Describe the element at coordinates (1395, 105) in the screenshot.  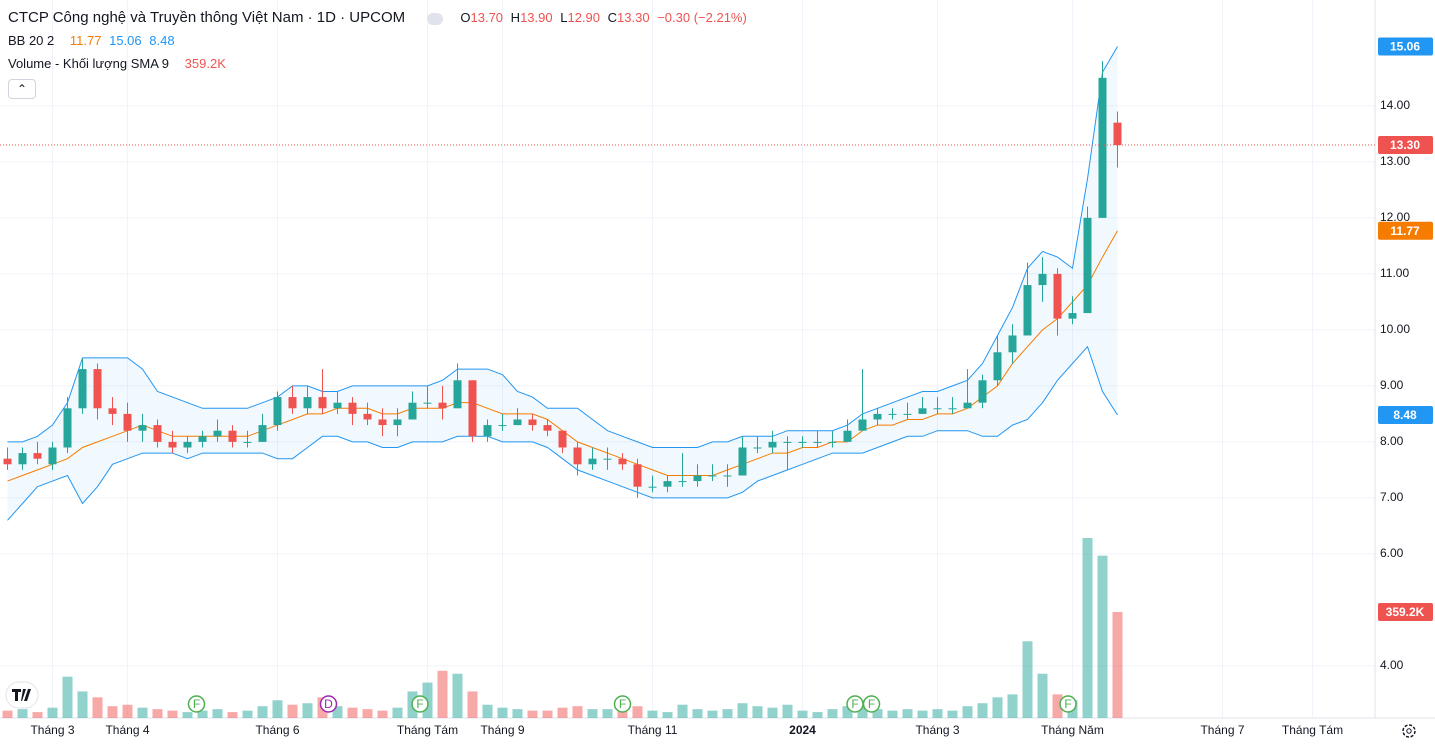
I see `y-tick-label: 14.00` at that location.